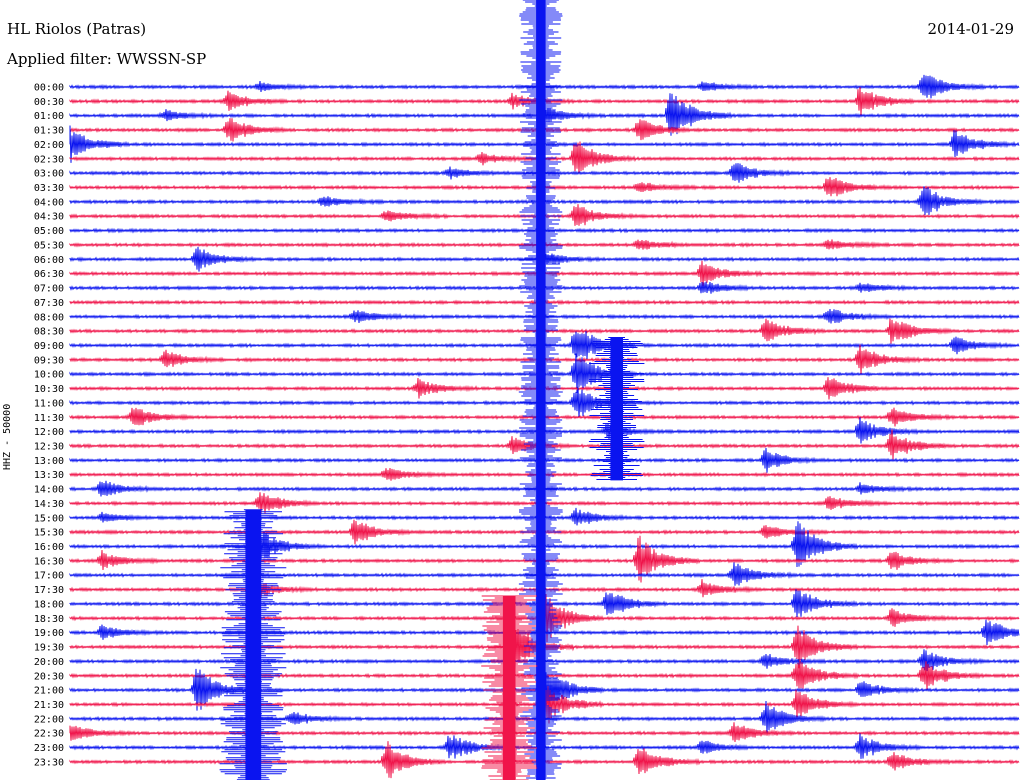  What do you see at coordinates (49, 274) in the screenshot?
I see `time-tick-label: 06:30` at bounding box center [49, 274].